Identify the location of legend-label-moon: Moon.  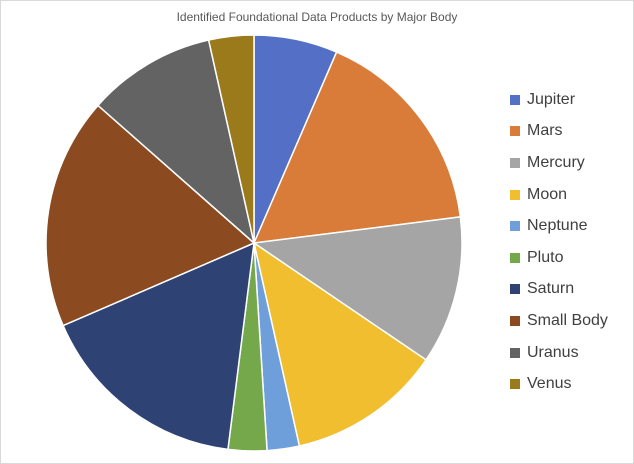
(547, 194).